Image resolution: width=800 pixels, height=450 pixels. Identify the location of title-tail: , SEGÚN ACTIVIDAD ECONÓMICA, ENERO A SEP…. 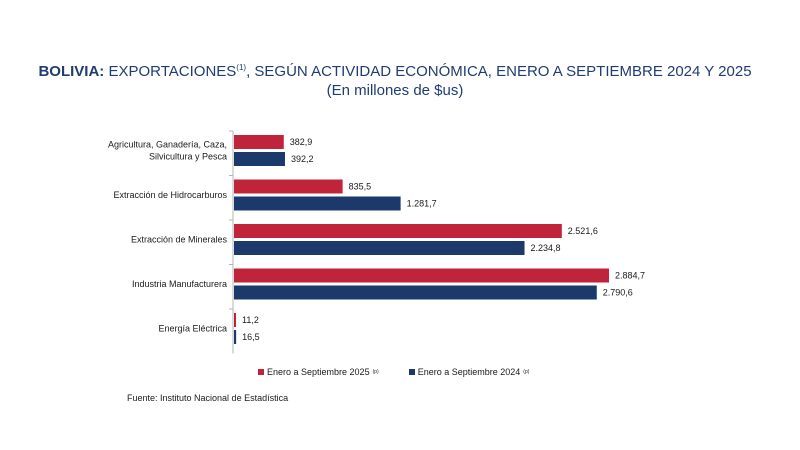
(499, 71).